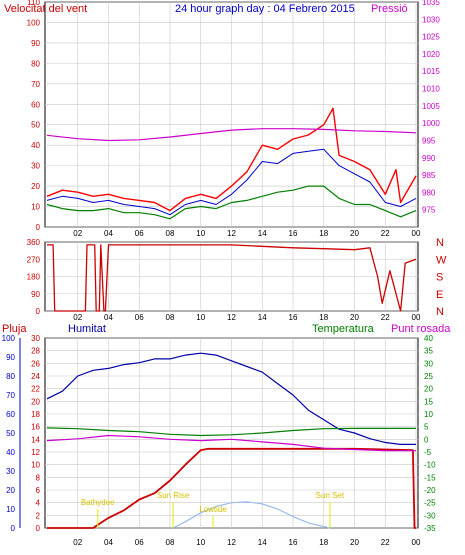 The image size is (465, 555). I want to click on rain-y-tick-label: 4, so click(38, 503).